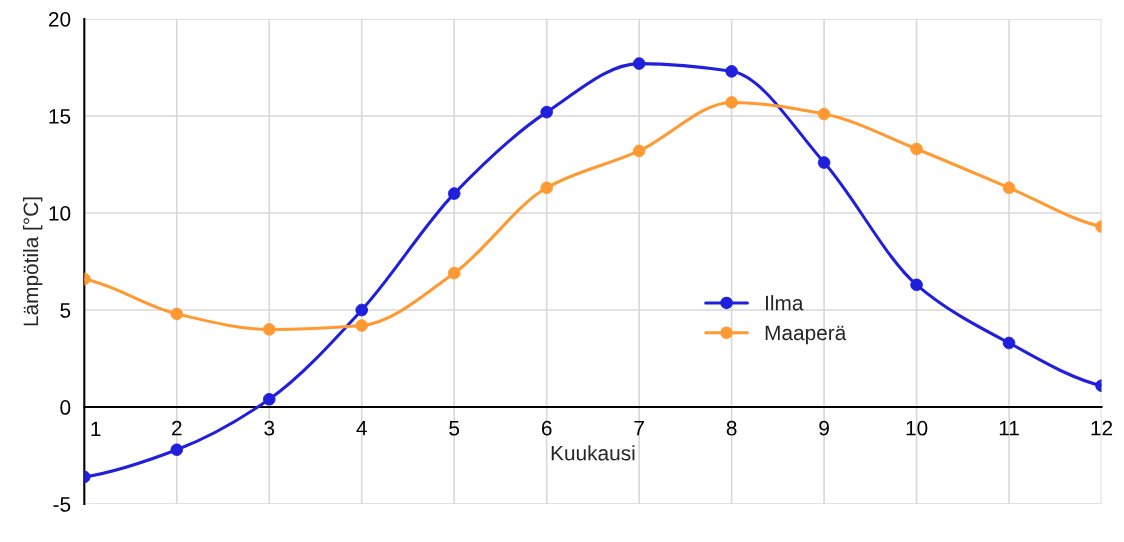 The height and width of the screenshot is (542, 1124). Describe the element at coordinates (60, 116) in the screenshot. I see `y-tick-label: 15` at that location.